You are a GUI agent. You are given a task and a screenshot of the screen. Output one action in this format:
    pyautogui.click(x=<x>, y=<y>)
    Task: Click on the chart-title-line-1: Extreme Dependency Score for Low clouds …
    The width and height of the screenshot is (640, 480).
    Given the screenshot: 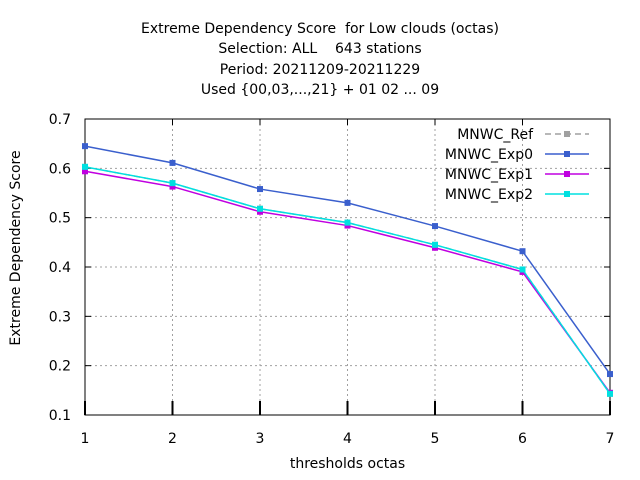 What is the action you would take?
    pyautogui.click(x=320, y=29)
    